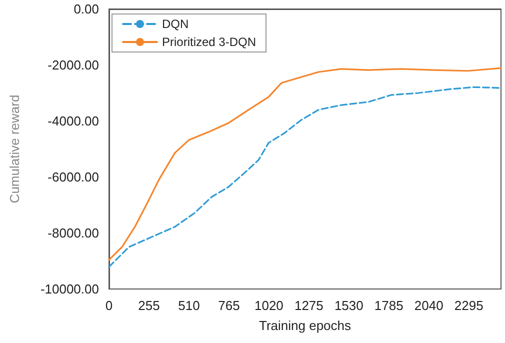 This screenshot has width=505, height=343. I want to click on x-tick-label: 510, so click(189, 305).